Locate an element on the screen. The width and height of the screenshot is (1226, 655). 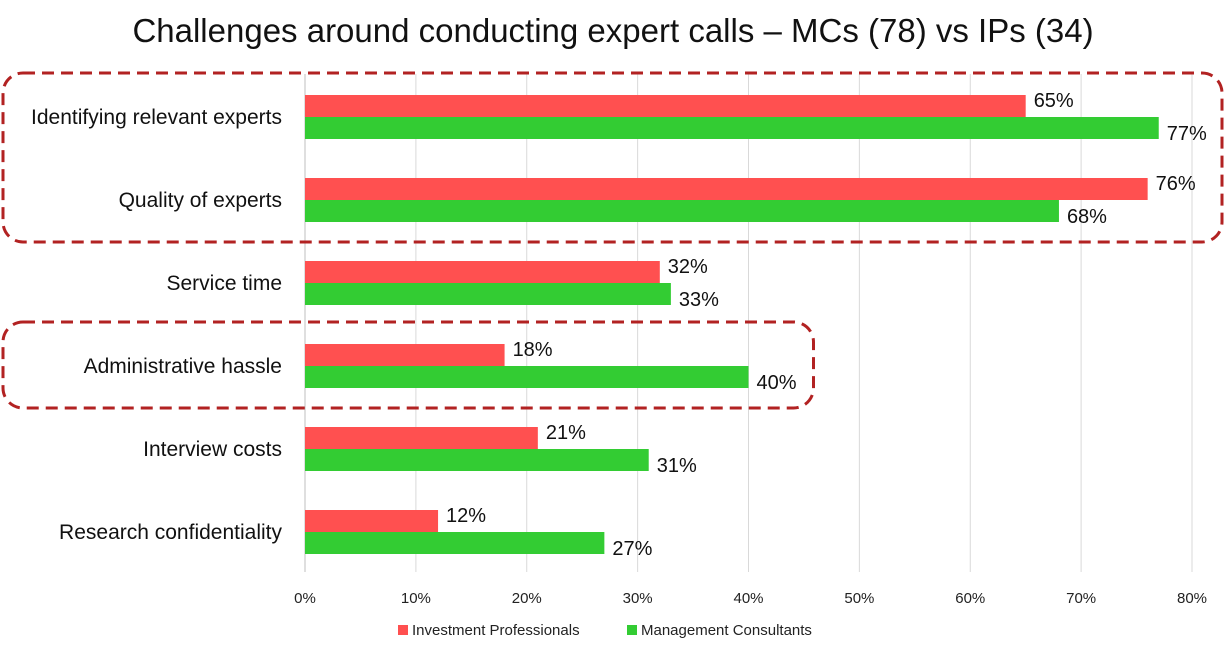
data-label: 27% is located at coordinates (632, 549).